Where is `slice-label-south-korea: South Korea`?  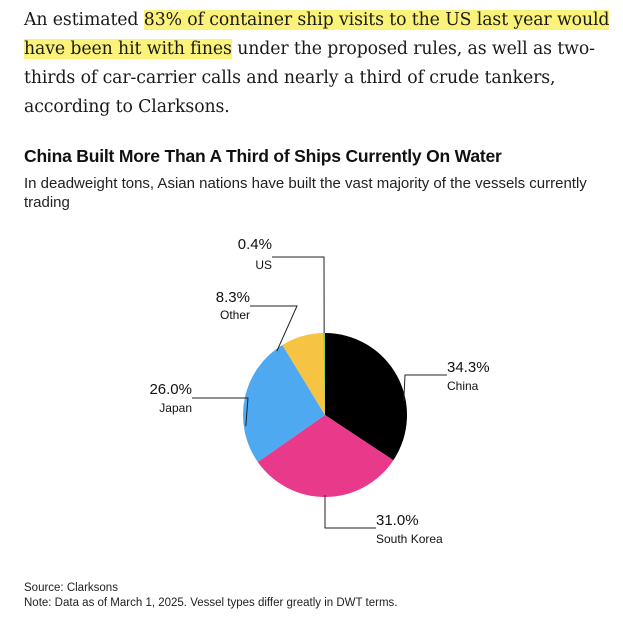 slice-label-south-korea: South Korea is located at coordinates (409, 539).